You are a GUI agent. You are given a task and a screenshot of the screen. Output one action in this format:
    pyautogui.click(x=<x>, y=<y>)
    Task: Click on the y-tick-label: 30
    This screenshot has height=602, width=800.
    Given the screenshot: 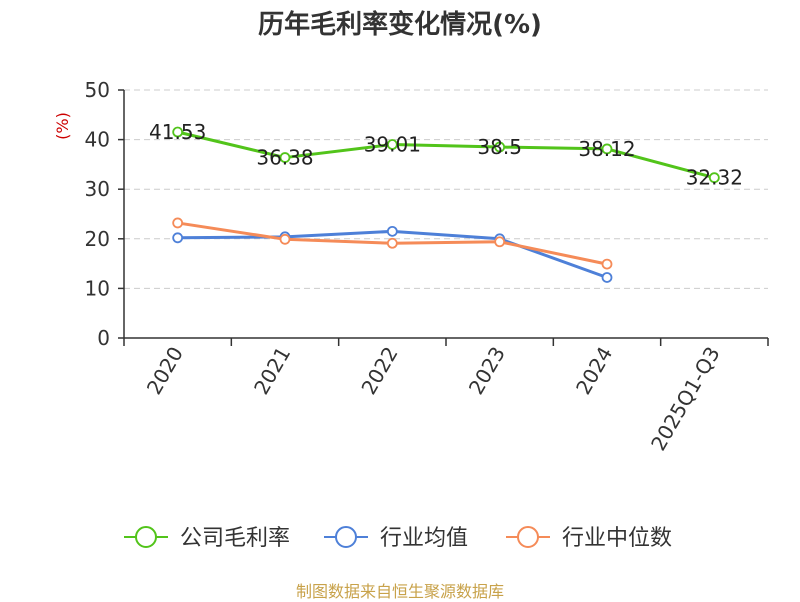 What is the action you would take?
    pyautogui.click(x=97, y=189)
    